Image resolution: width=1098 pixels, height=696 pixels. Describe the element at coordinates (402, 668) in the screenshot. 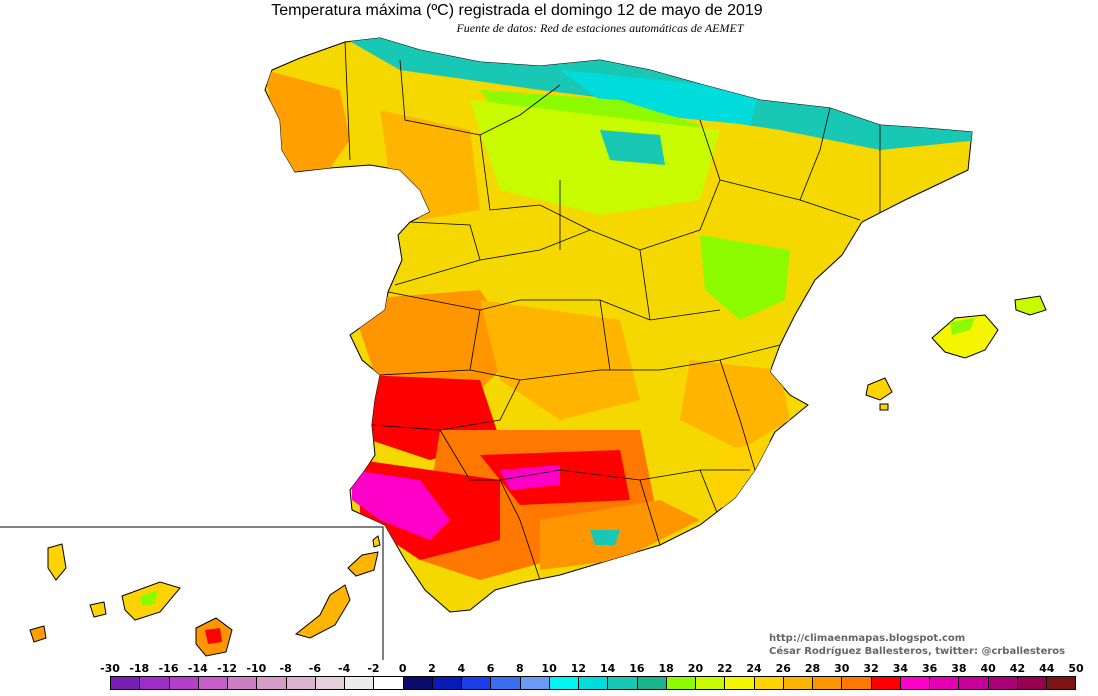

I see `legend-tick-label: 0` at that location.